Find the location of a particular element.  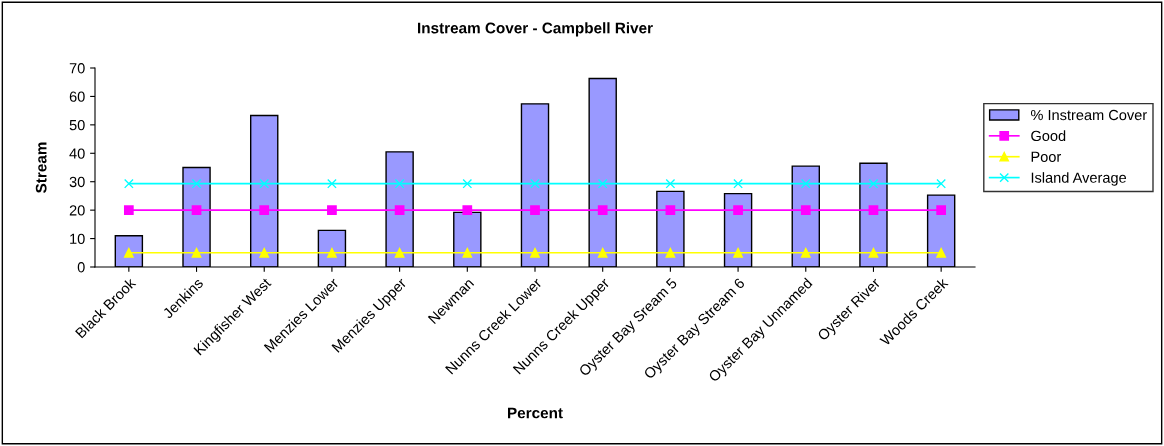

legend-label: % Instream Cover is located at coordinates (1088, 115).